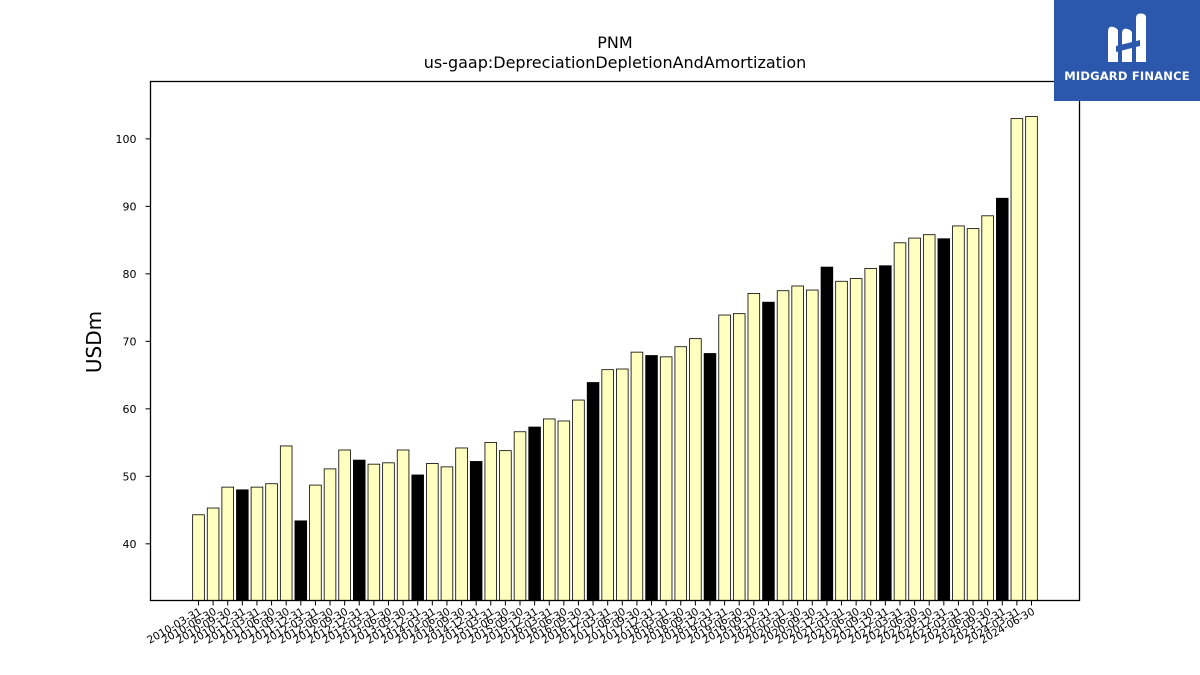 The height and width of the screenshot is (675, 1200). Describe the element at coordinates (1127, 76) in the screenshot. I see `logo-text: MIDGARD FINANCE` at that location.